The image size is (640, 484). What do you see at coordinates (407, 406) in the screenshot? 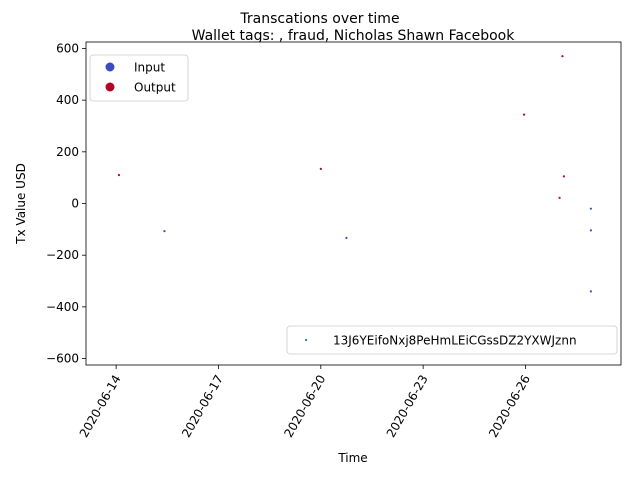
I see `x-tick-label: 2020-06-23` at bounding box center [407, 406].